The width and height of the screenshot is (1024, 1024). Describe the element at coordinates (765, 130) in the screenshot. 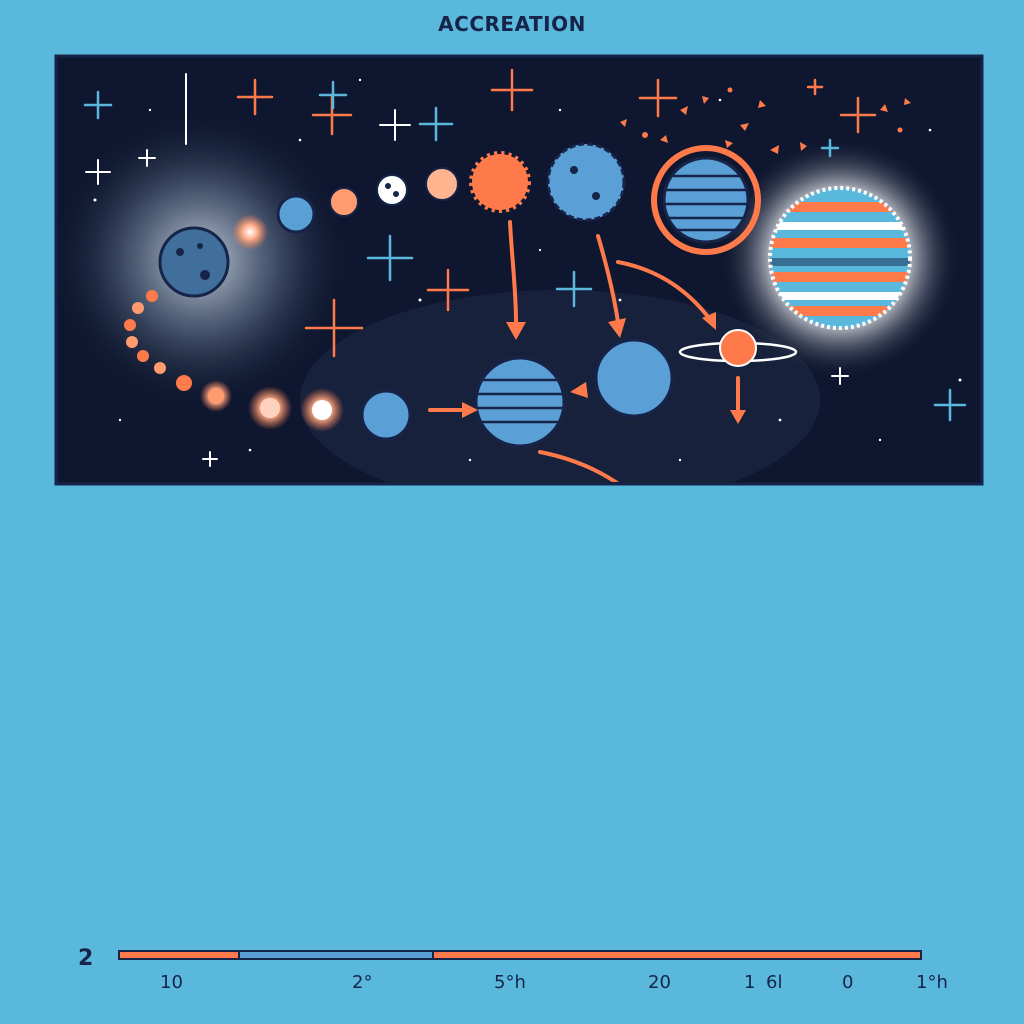

I see `debris-particles` at that location.